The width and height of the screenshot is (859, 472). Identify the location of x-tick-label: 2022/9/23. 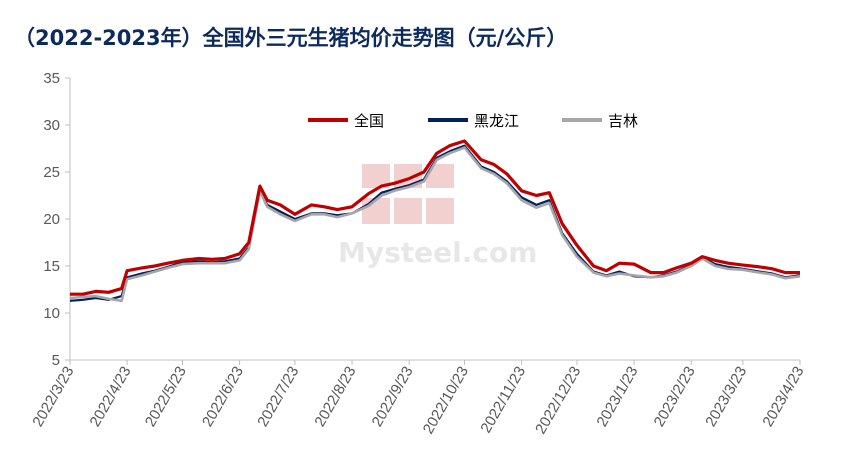
(393, 397).